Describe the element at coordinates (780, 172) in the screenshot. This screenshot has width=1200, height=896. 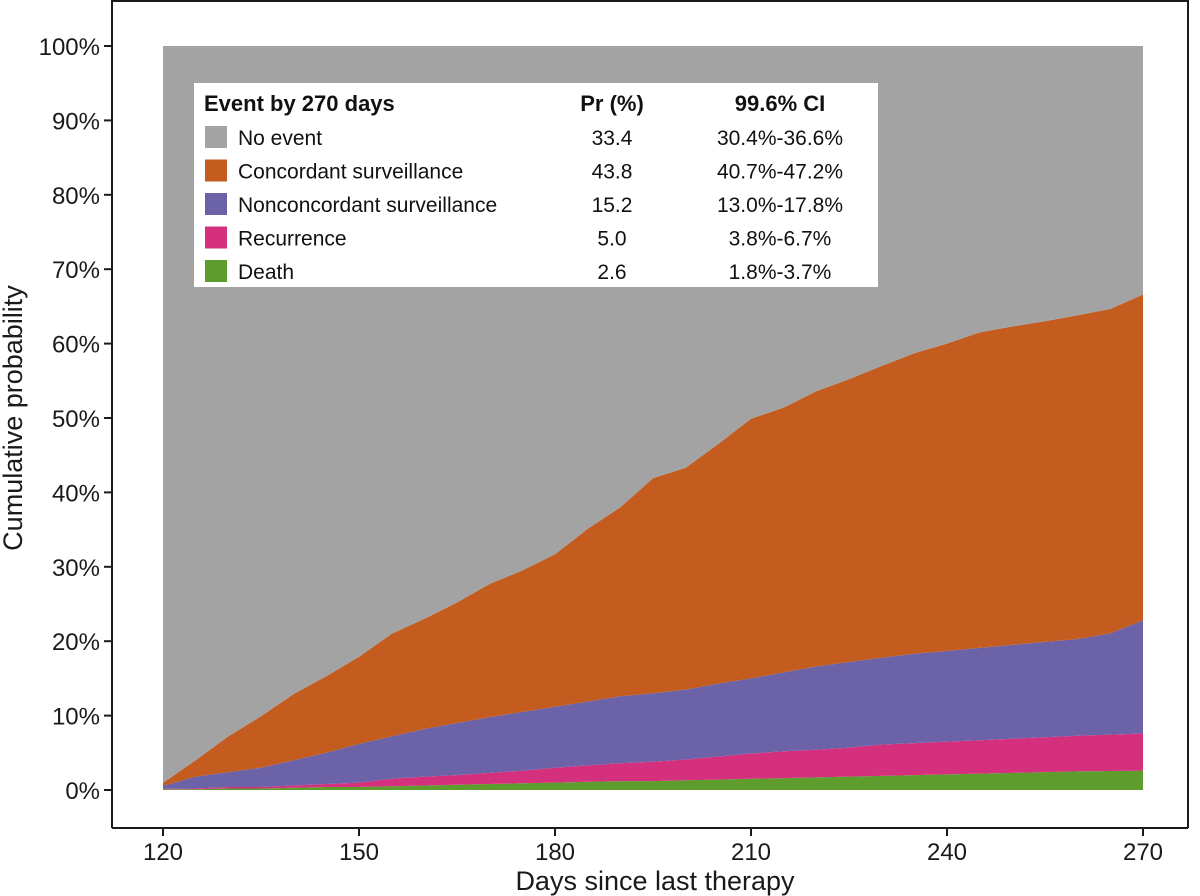
I see `legend-ci-concordant-surveillance: 40.7%-47.2%` at that location.